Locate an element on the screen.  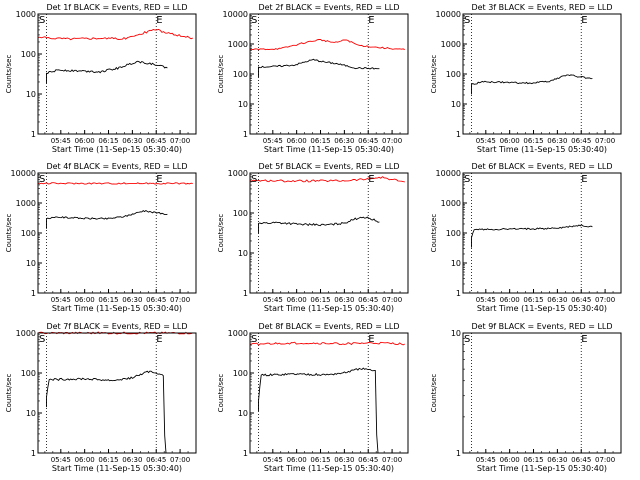
series-lld-line is located at coordinates (327, 343).